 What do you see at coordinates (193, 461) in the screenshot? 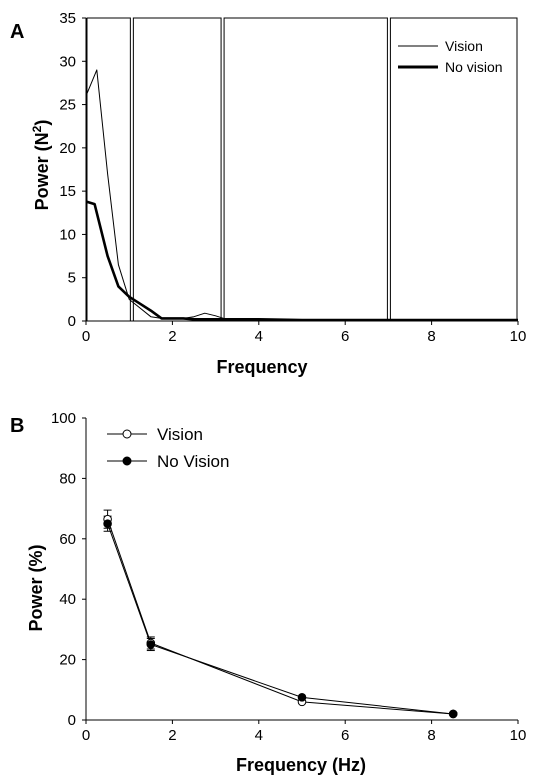
I see `legend-b-no-vision-label: No Vision` at bounding box center [193, 461].